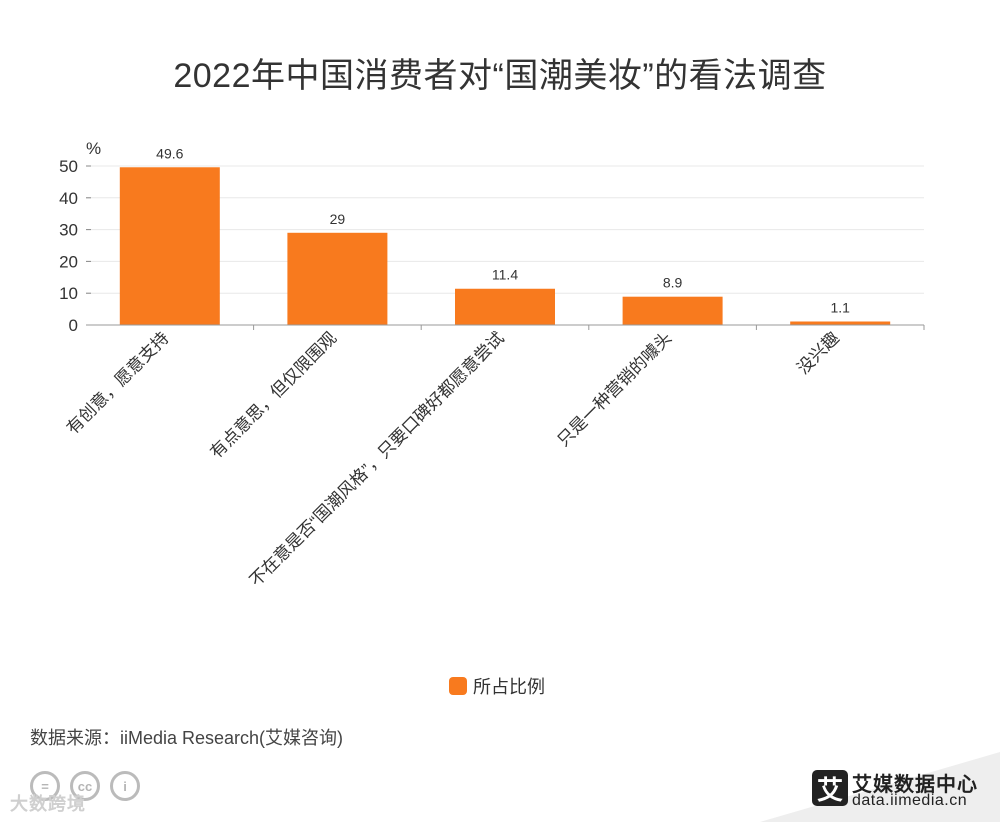  I want to click on brand-name: 艾媒数据中心, so click(915, 785).